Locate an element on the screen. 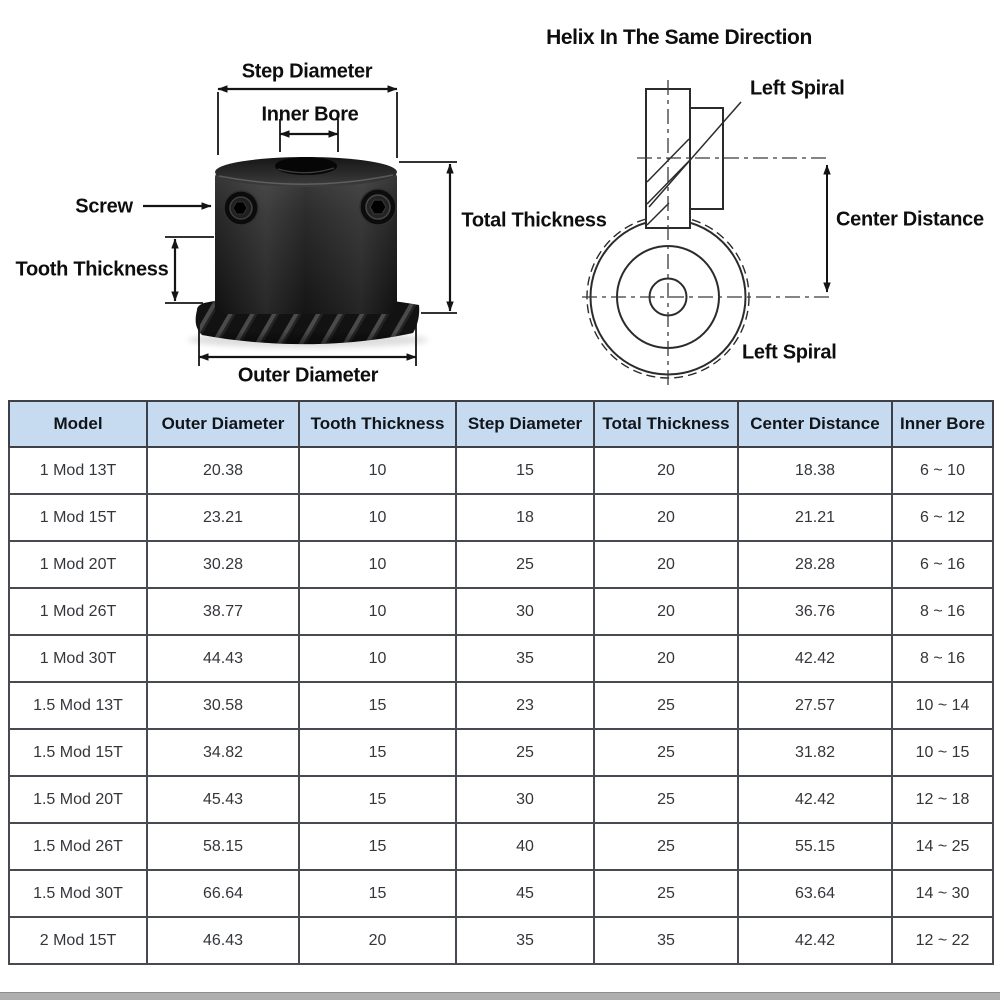 The height and width of the screenshot is (1000, 1000). dimension-inner-bore is located at coordinates (309, 135).